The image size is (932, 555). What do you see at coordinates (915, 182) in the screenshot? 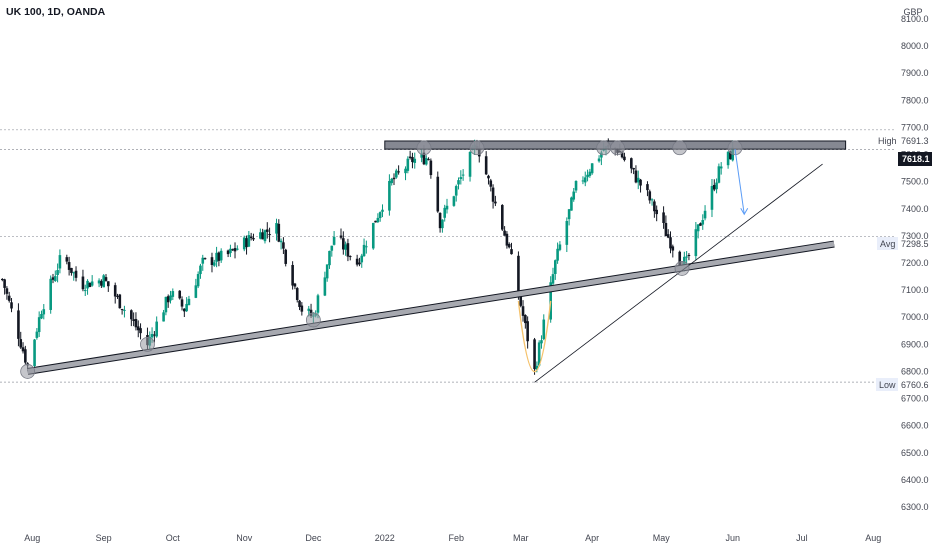
I see `price-tick-label: 7500.0` at bounding box center [915, 182].